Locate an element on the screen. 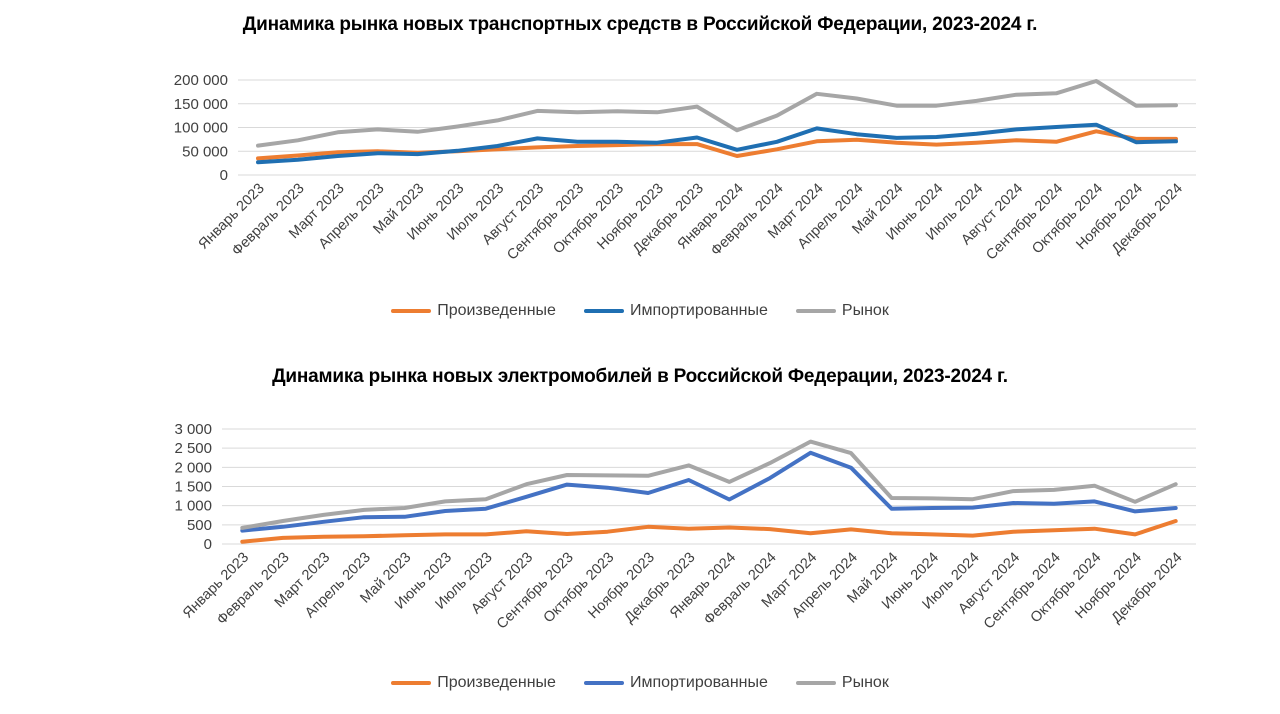 This screenshot has width=1280, height=714. y-tick-label: 1 000 is located at coordinates (193, 506).